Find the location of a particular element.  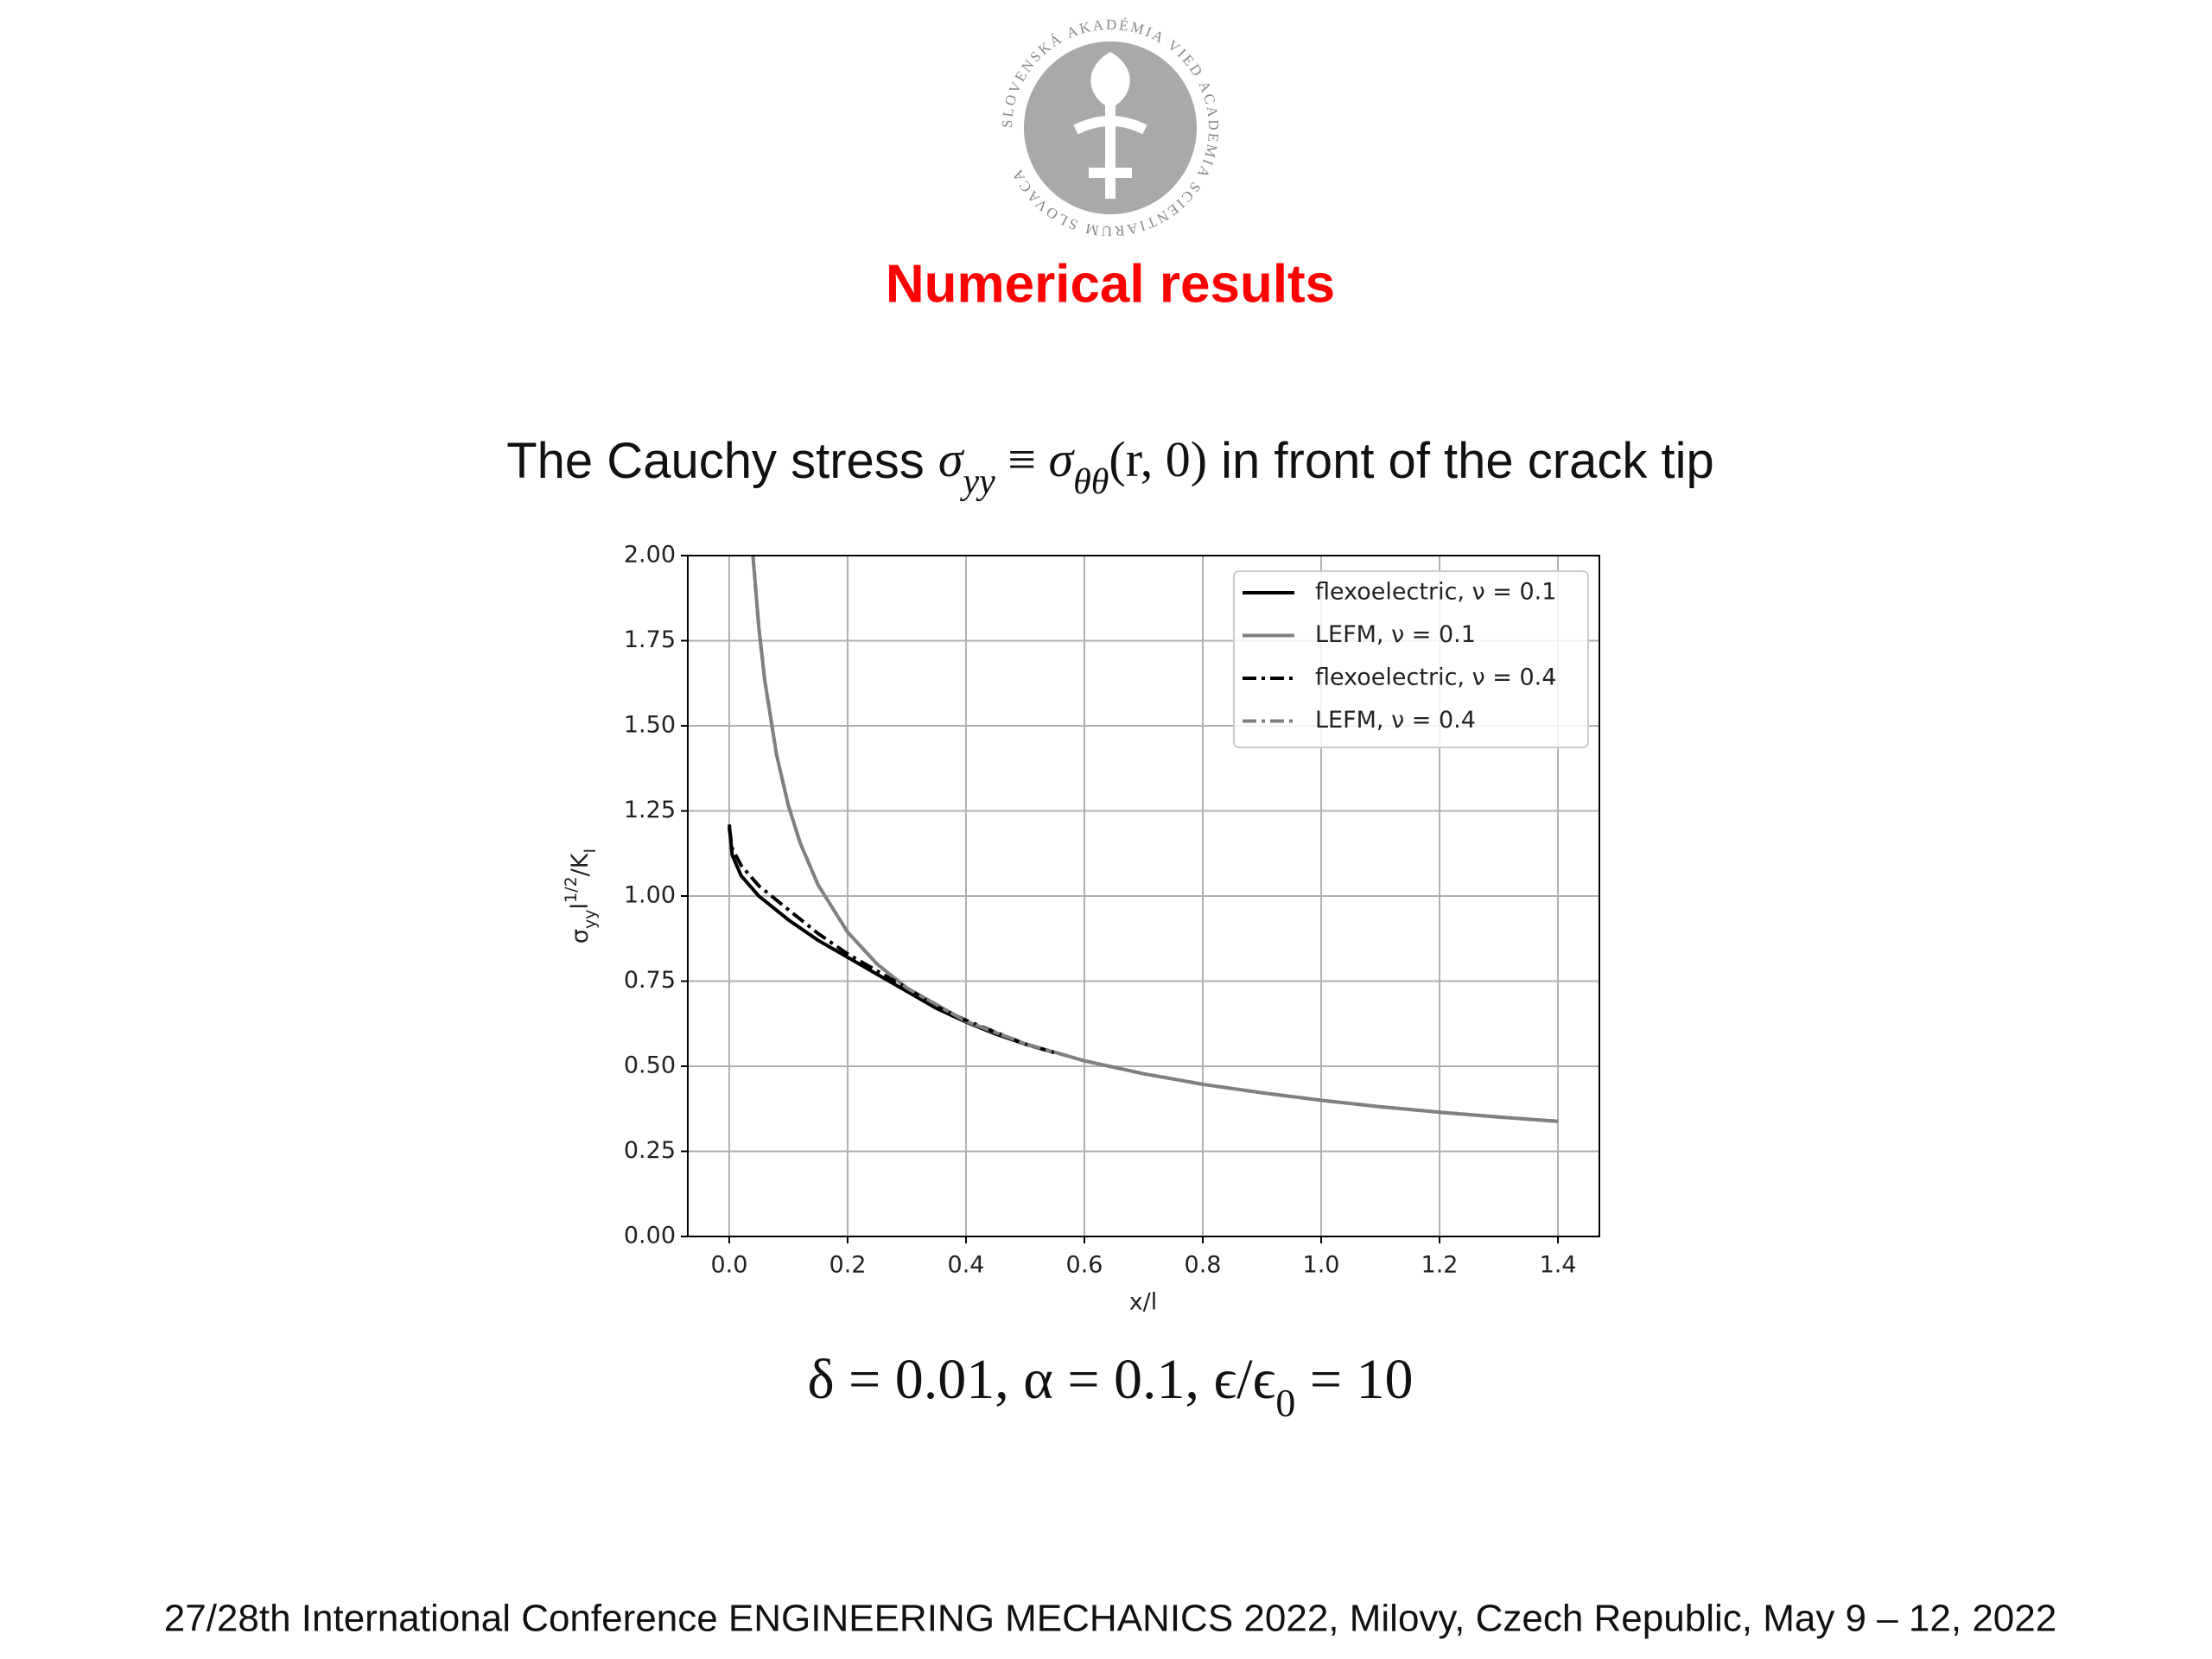

parameters-text: δ = 0.01, α = 0.1, ϵ/ϵ is located at coordinates (1041, 1379).